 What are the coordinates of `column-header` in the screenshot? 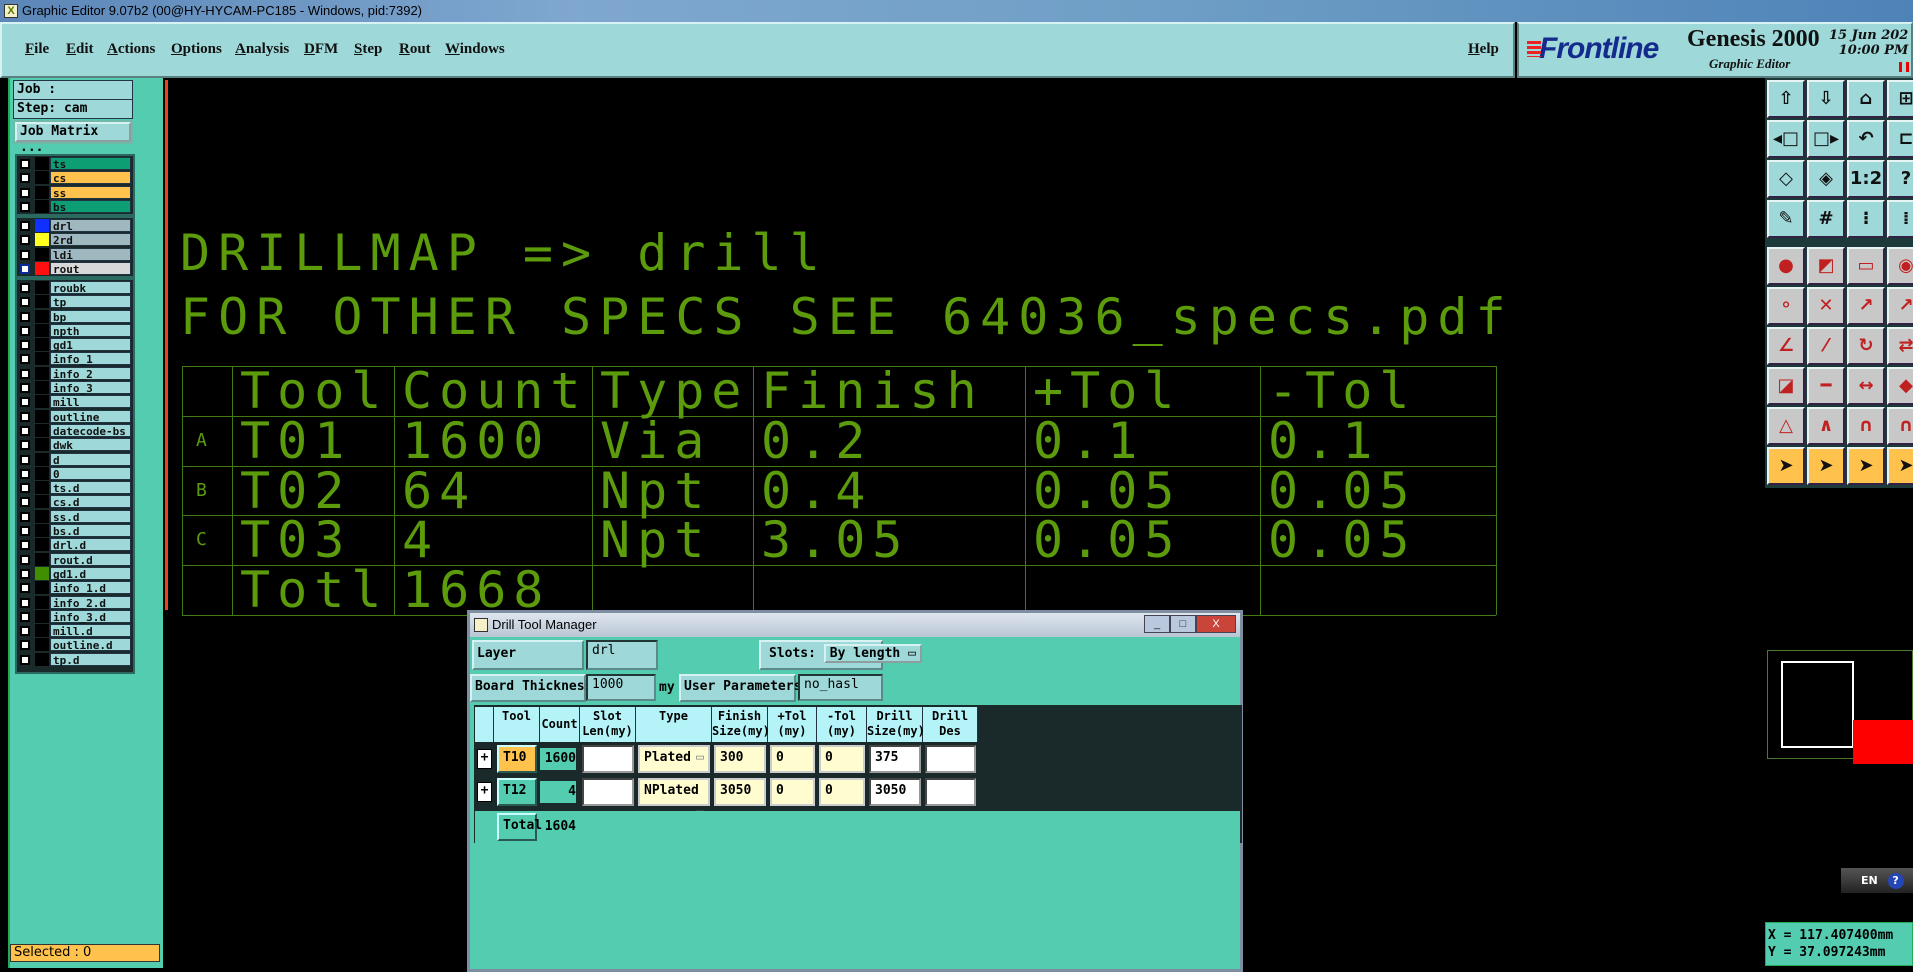 It's located at (484, 724).